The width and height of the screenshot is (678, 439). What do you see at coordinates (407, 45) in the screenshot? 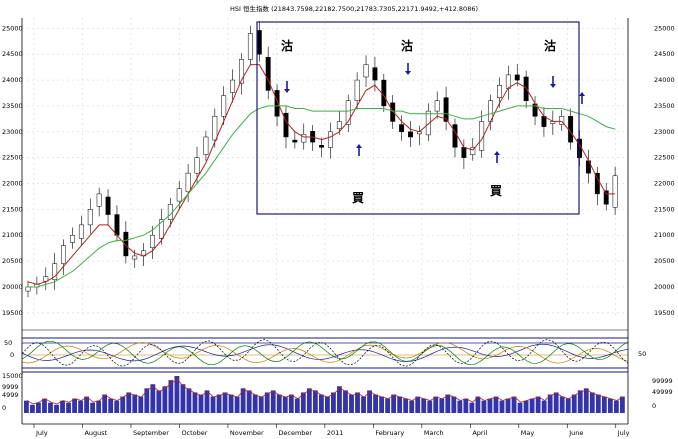
I see `annotation-sell: 沽` at bounding box center [407, 45].